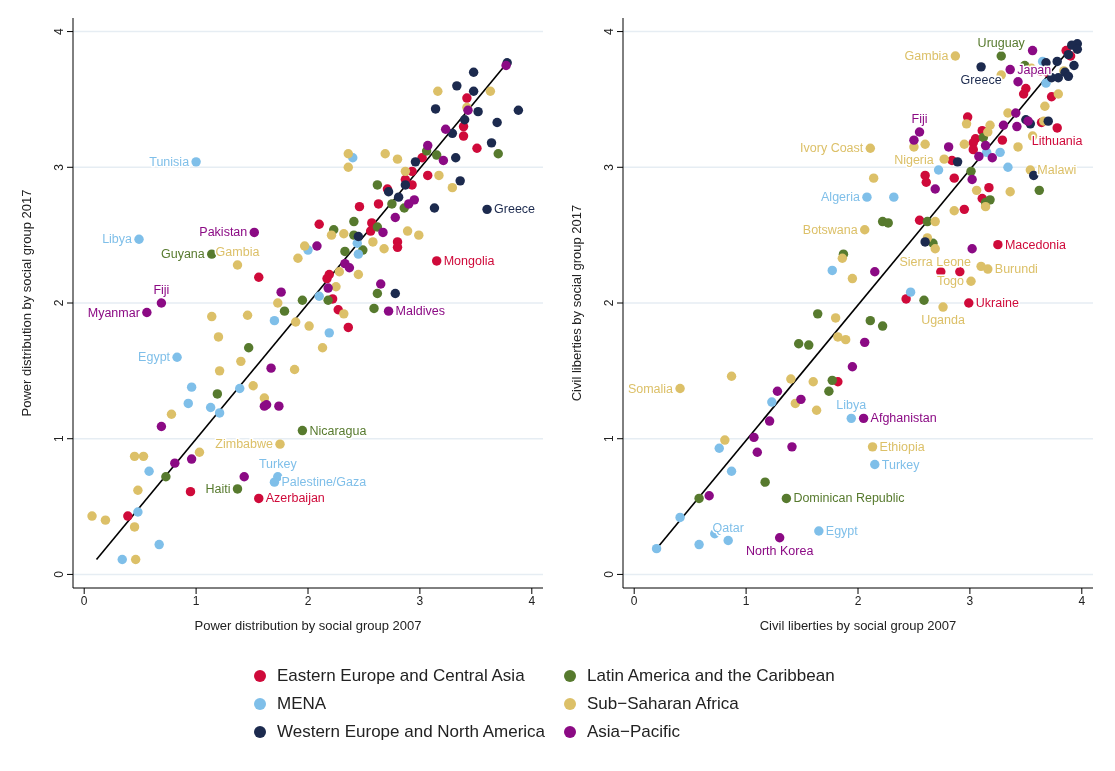 This screenshot has height=771, width=1115. What do you see at coordinates (1035, 244) in the screenshot?
I see `annotation: Macedonia` at bounding box center [1035, 244].